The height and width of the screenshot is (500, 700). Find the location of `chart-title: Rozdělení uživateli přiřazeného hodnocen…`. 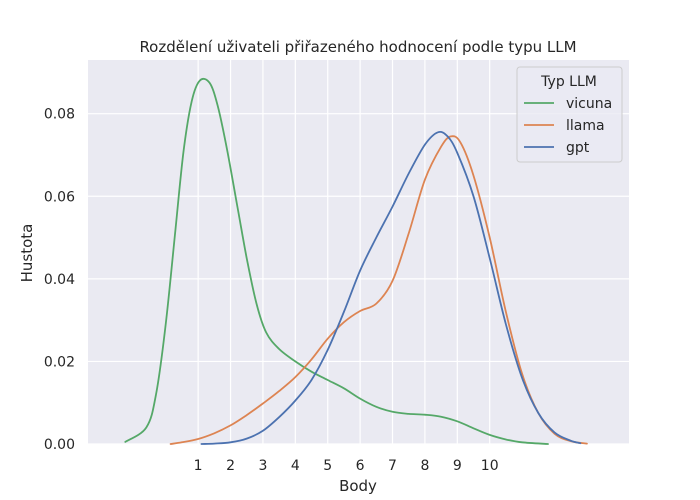

chart-title: Rozdělení uživateli přiřazeného hodnocen… is located at coordinates (357, 47).